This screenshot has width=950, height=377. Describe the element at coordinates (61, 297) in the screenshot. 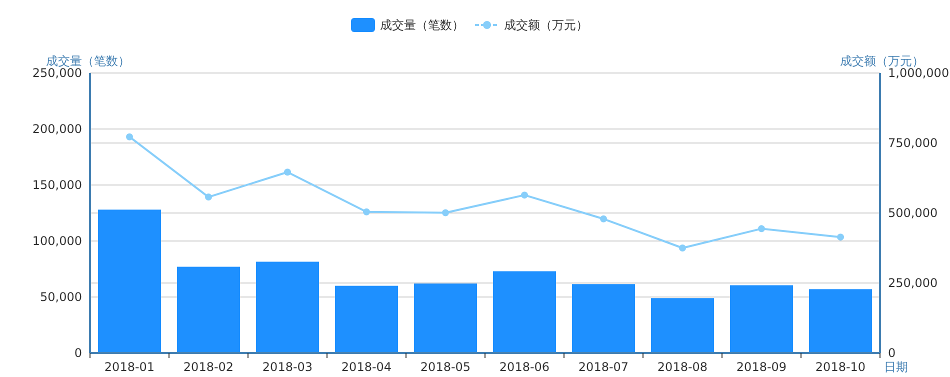

I see `y-tick-label: 50,000` at that location.